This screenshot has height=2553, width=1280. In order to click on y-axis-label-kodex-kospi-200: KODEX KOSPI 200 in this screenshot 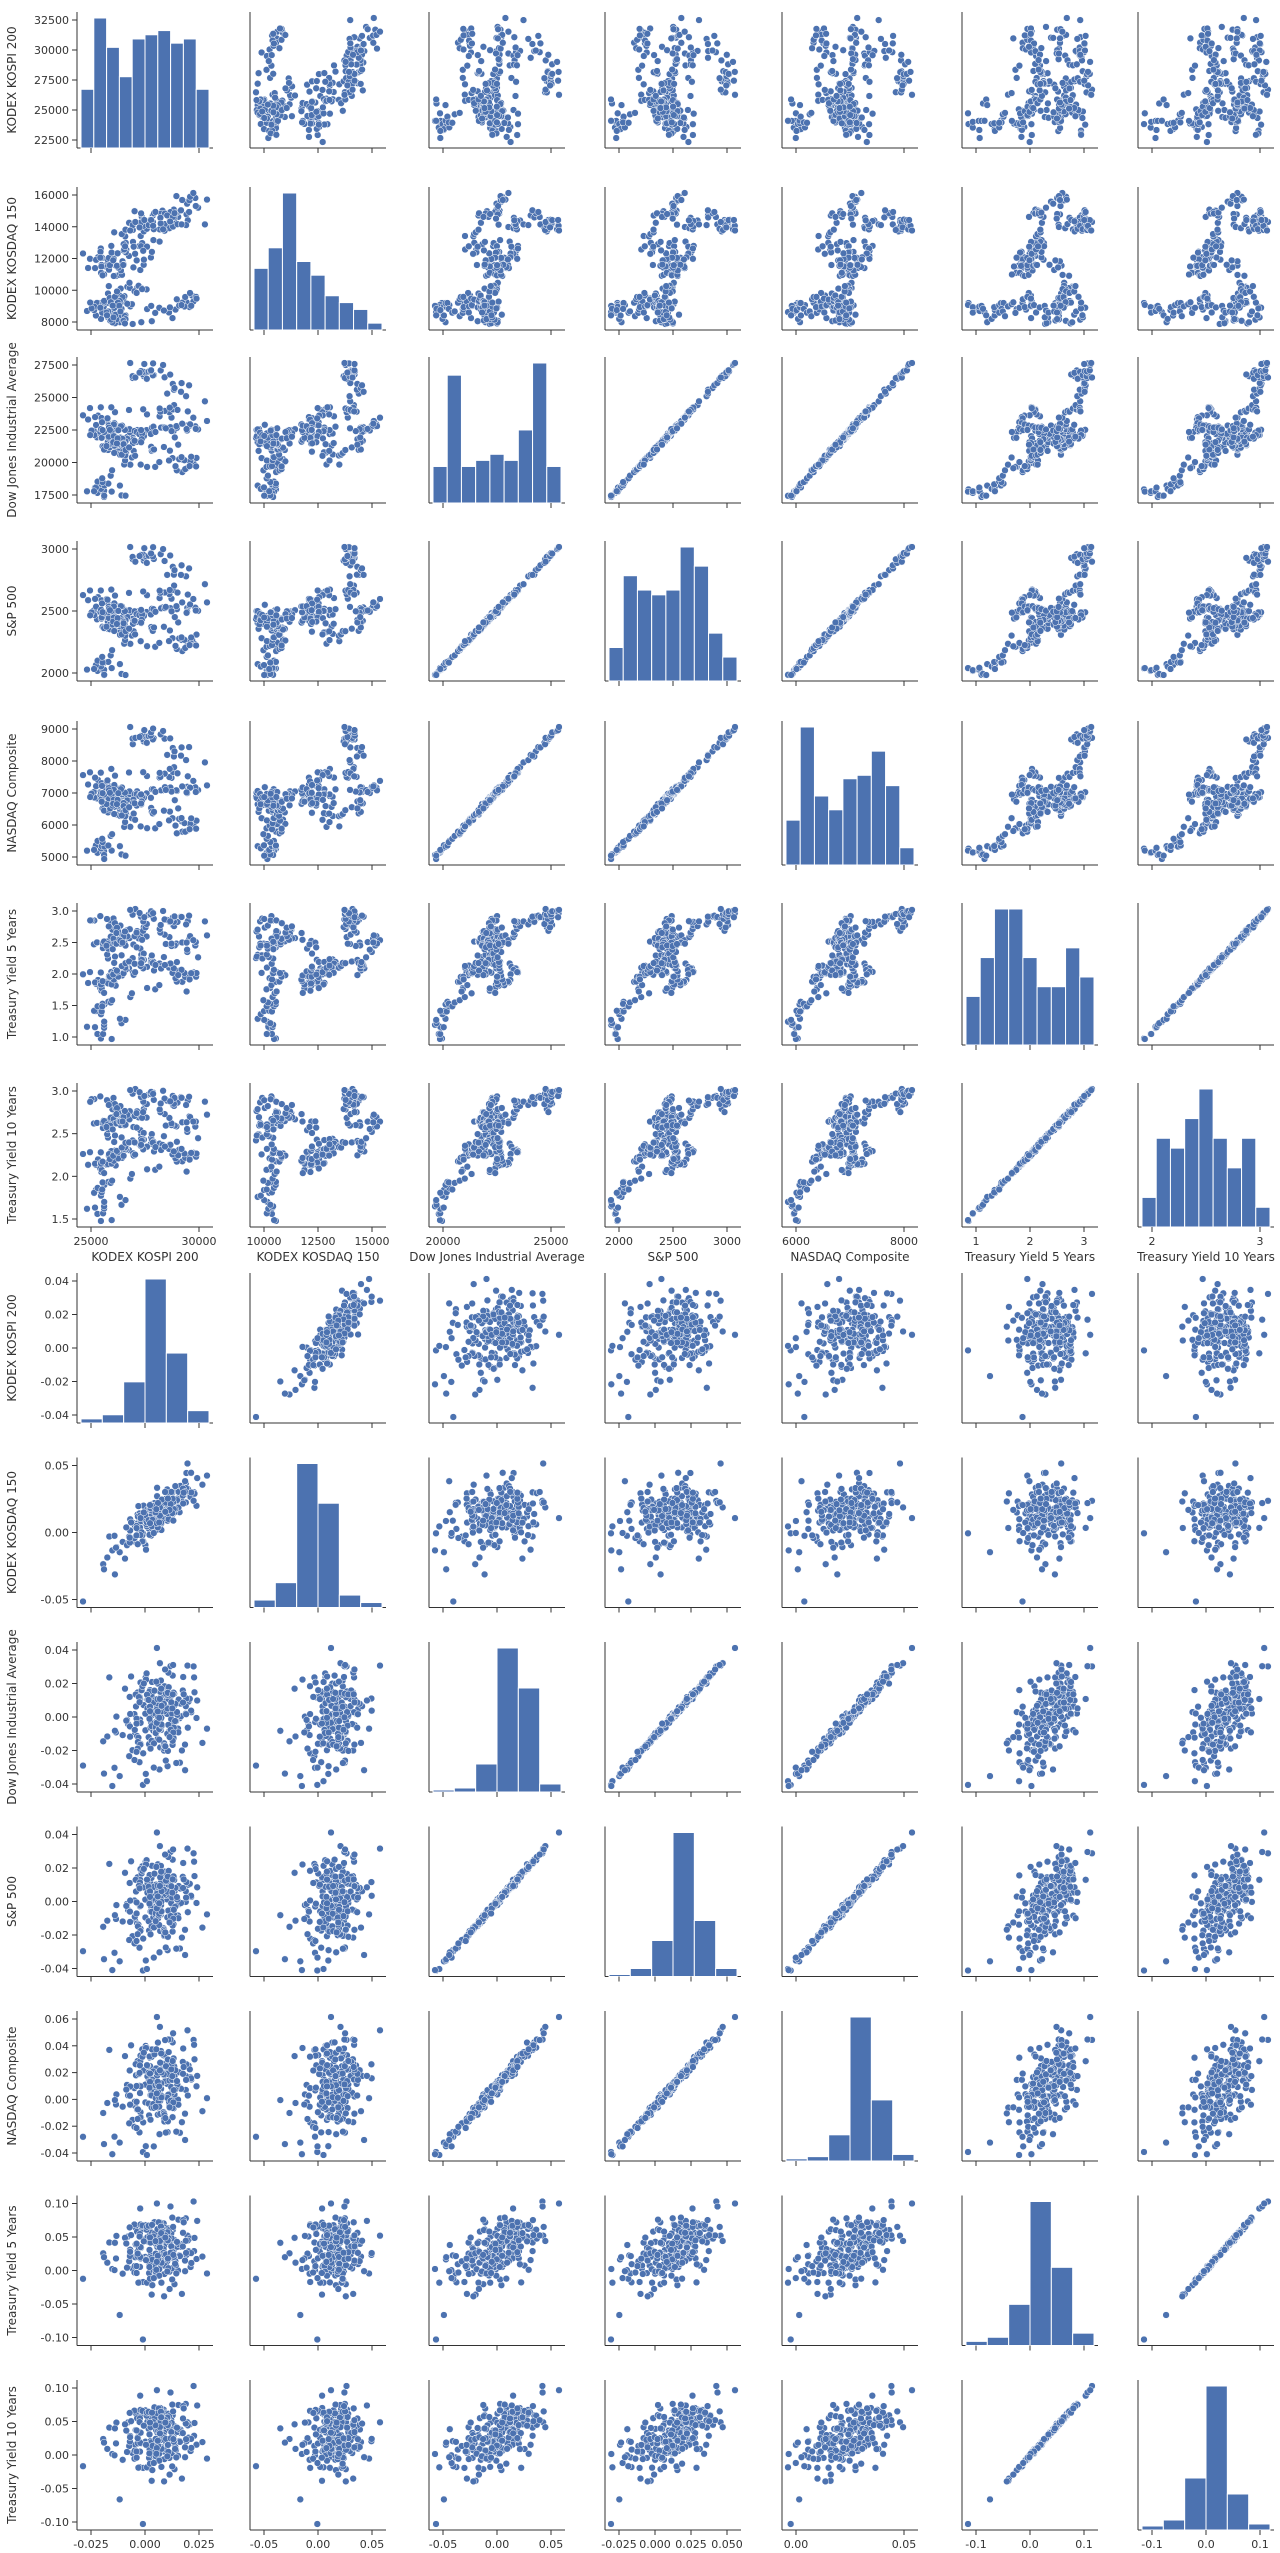, I will do `click(12, 79)`.